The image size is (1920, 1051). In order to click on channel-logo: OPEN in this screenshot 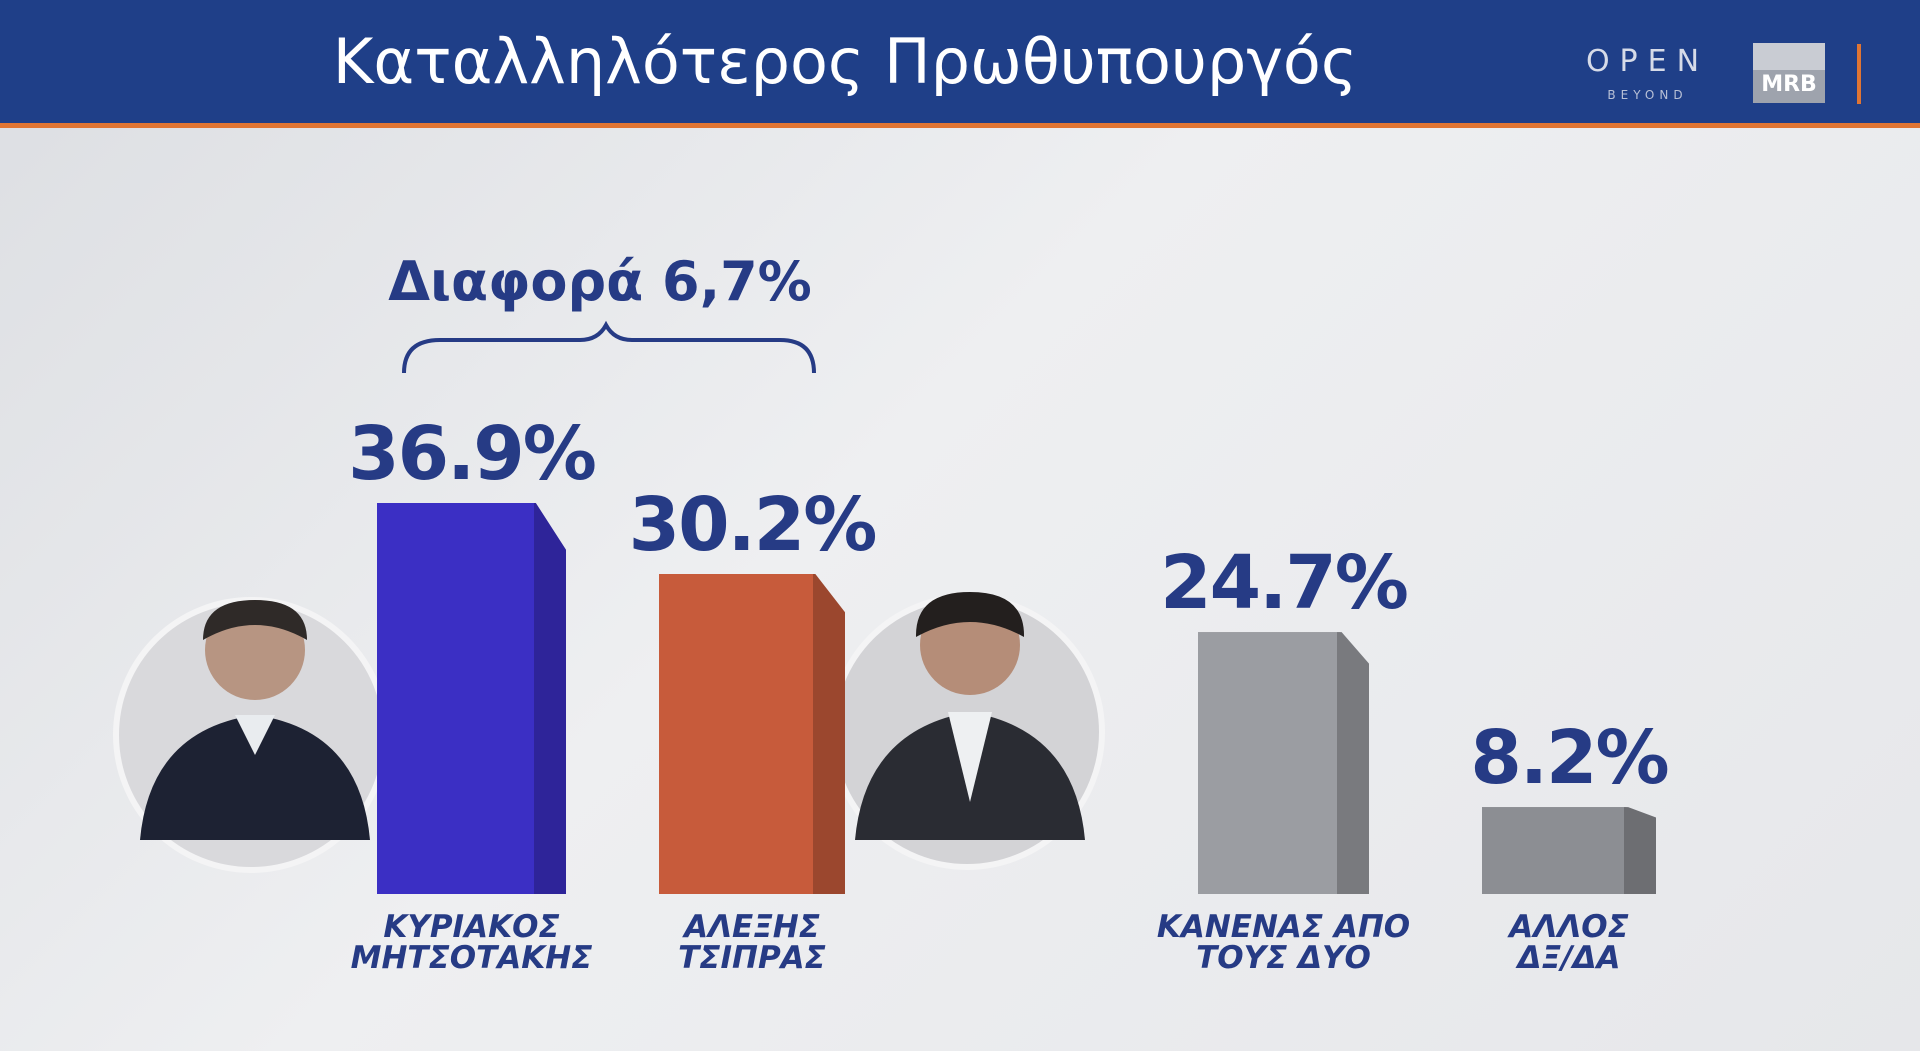, I will do `click(1647, 61)`.